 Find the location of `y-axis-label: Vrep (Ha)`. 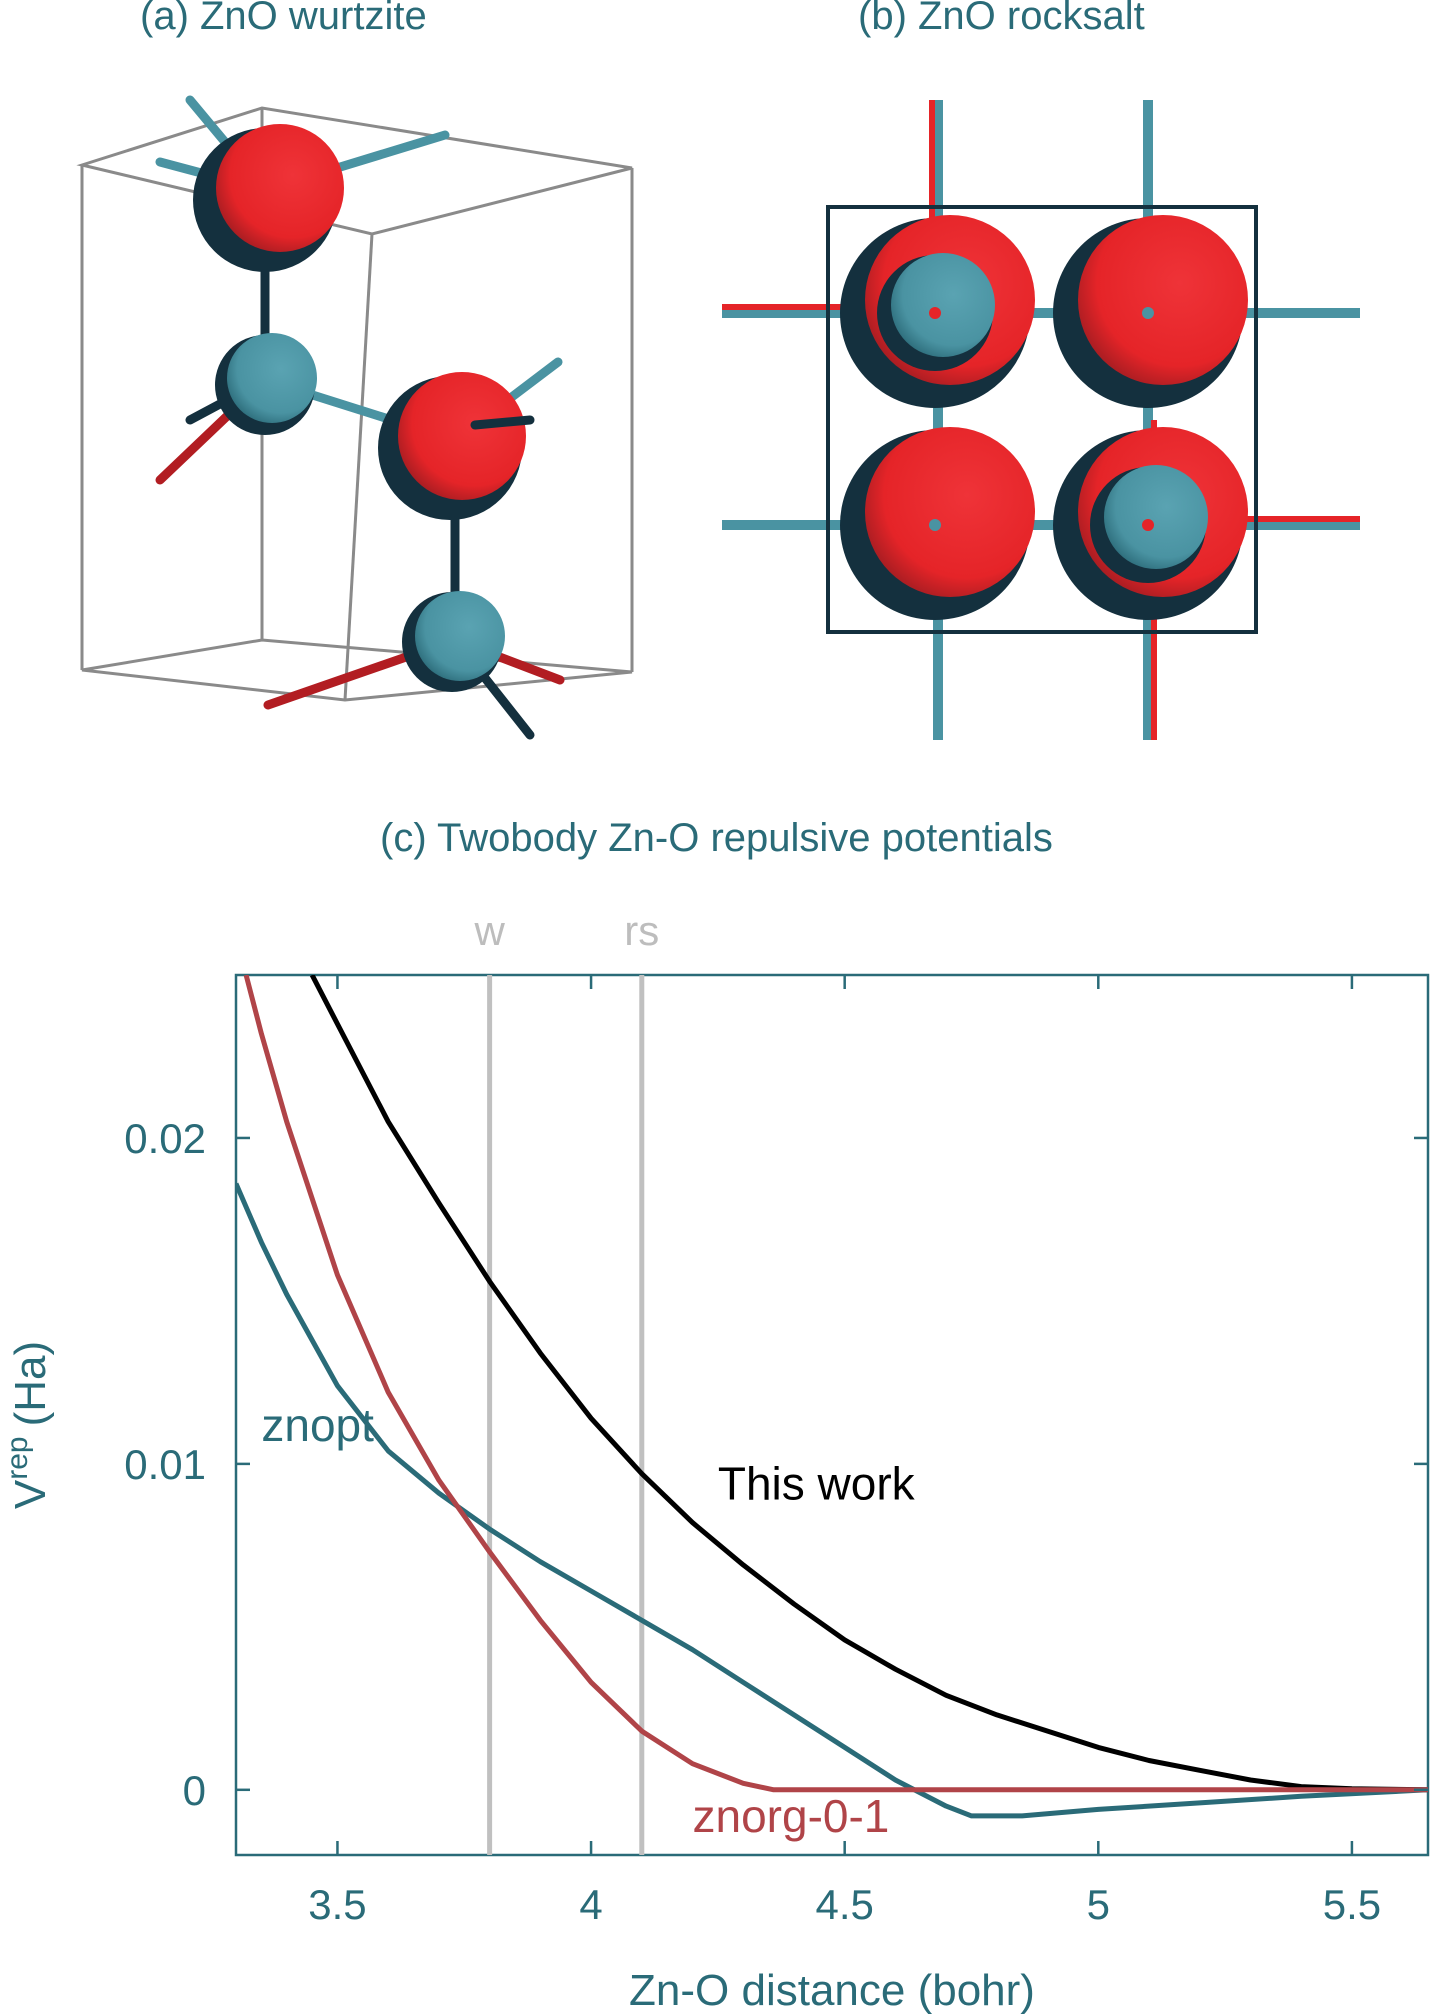

y-axis-label: Vrep (Ha) is located at coordinates (28, 1425).